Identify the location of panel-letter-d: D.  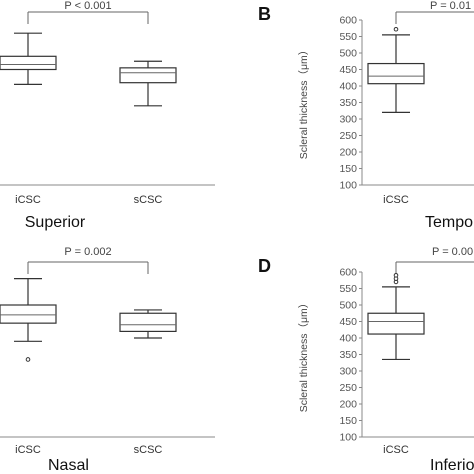
(264, 266).